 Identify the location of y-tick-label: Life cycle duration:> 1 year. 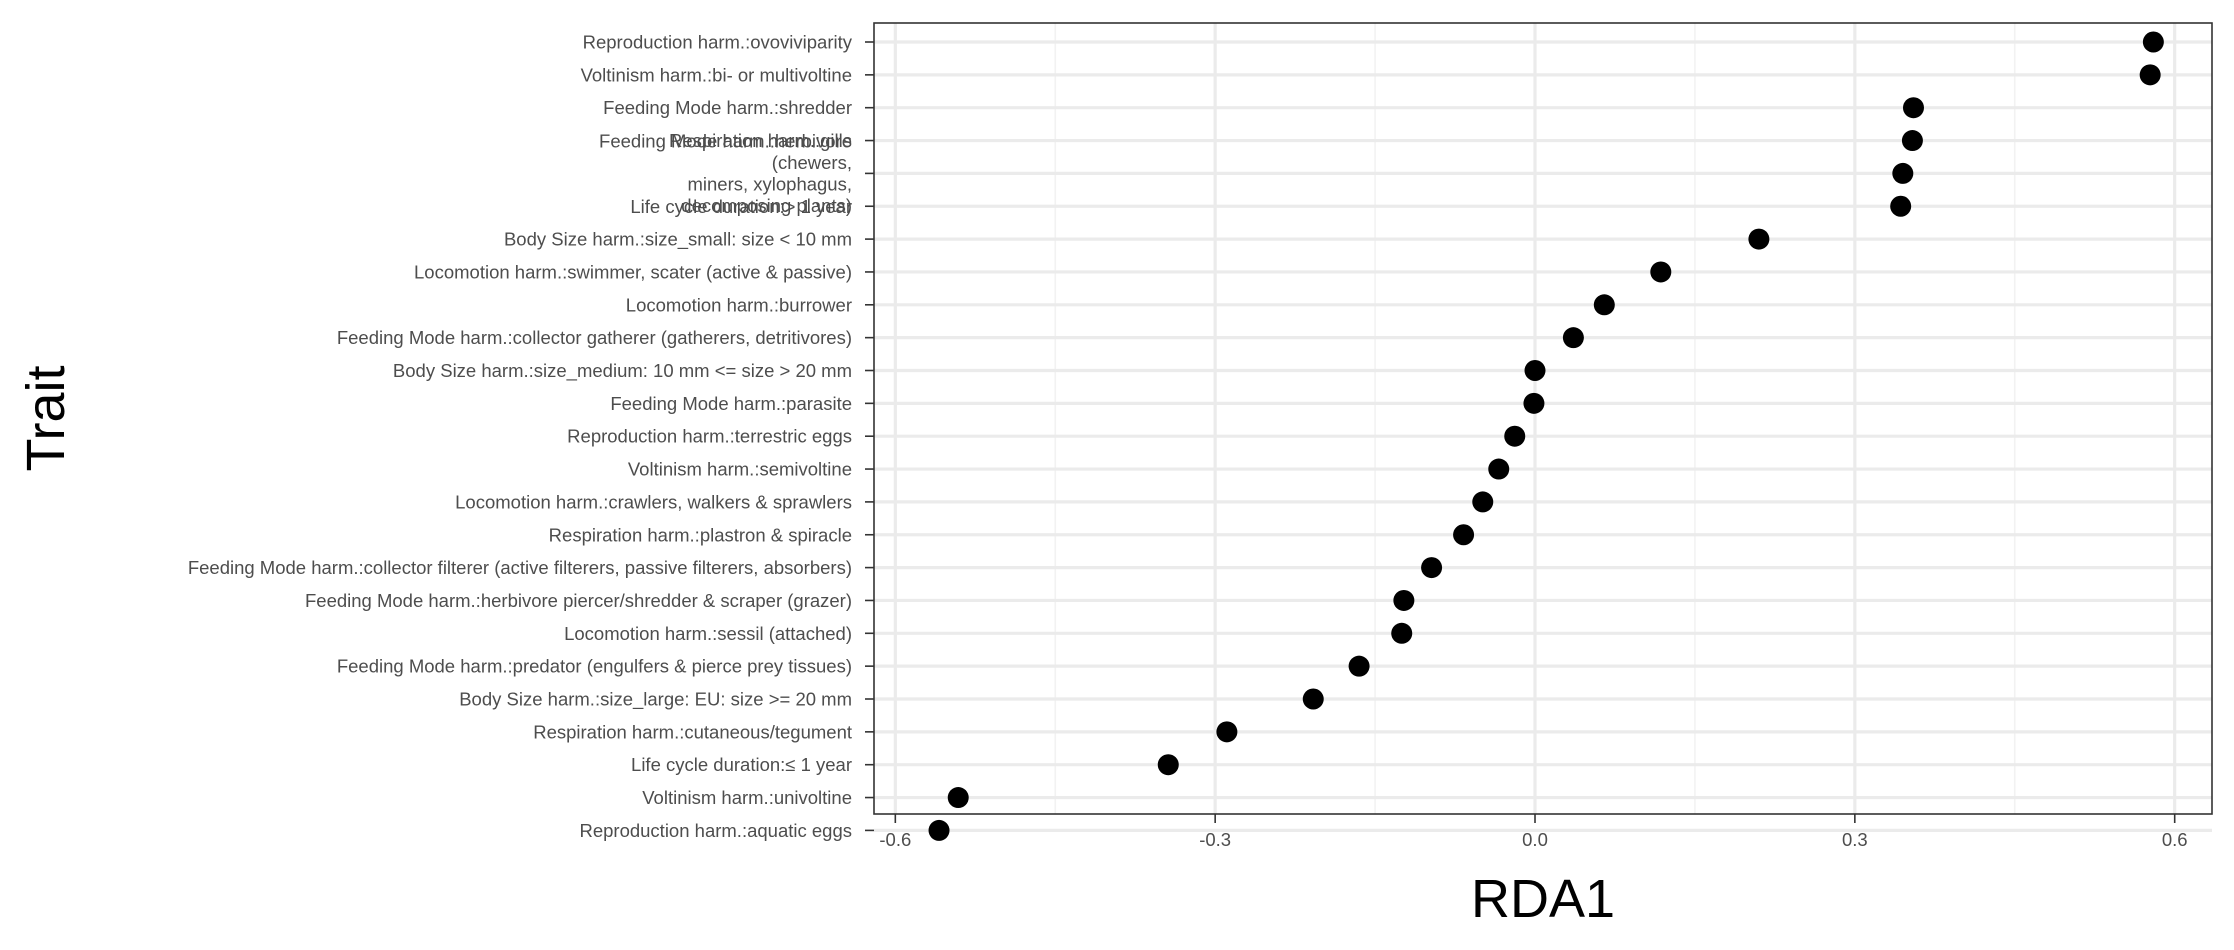
(741, 206).